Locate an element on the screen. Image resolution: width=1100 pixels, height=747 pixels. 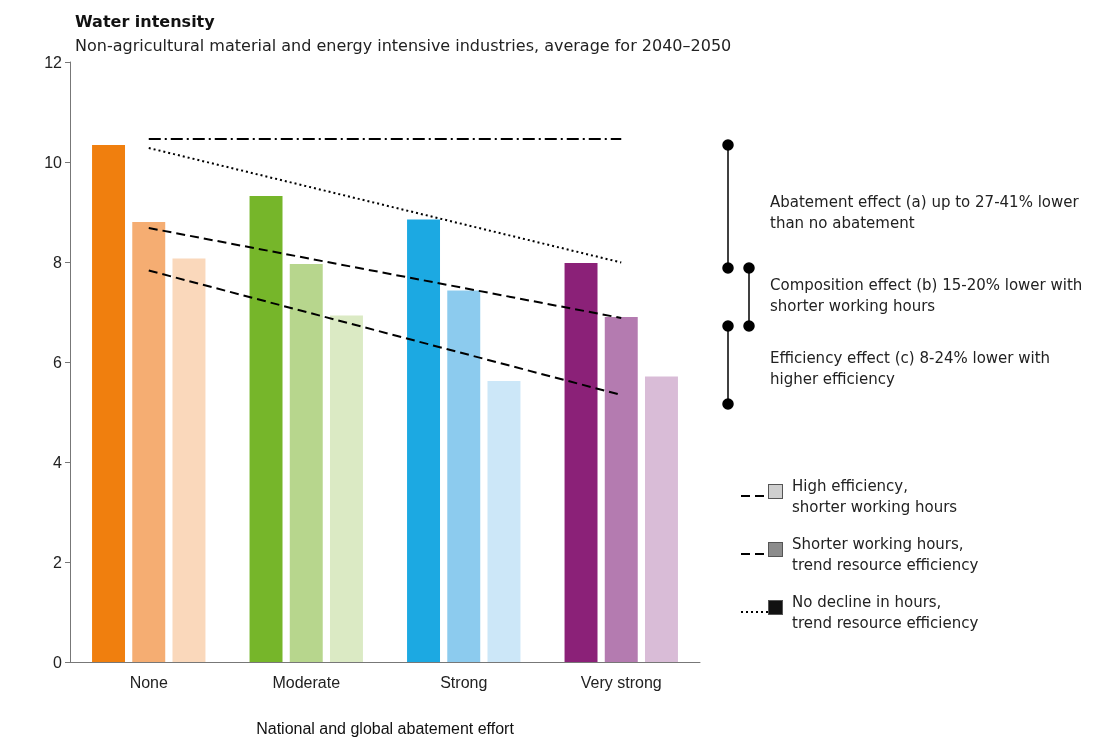
x-tick-label: Strong is located at coordinates (464, 682).